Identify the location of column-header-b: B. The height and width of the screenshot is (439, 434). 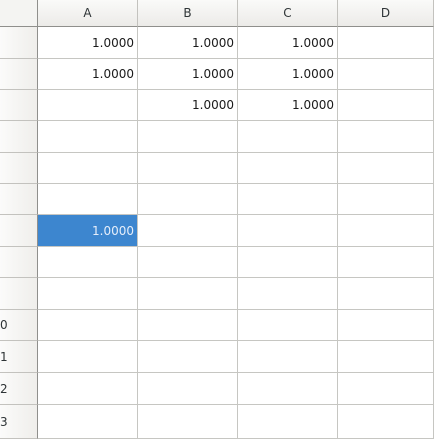
(188, 13).